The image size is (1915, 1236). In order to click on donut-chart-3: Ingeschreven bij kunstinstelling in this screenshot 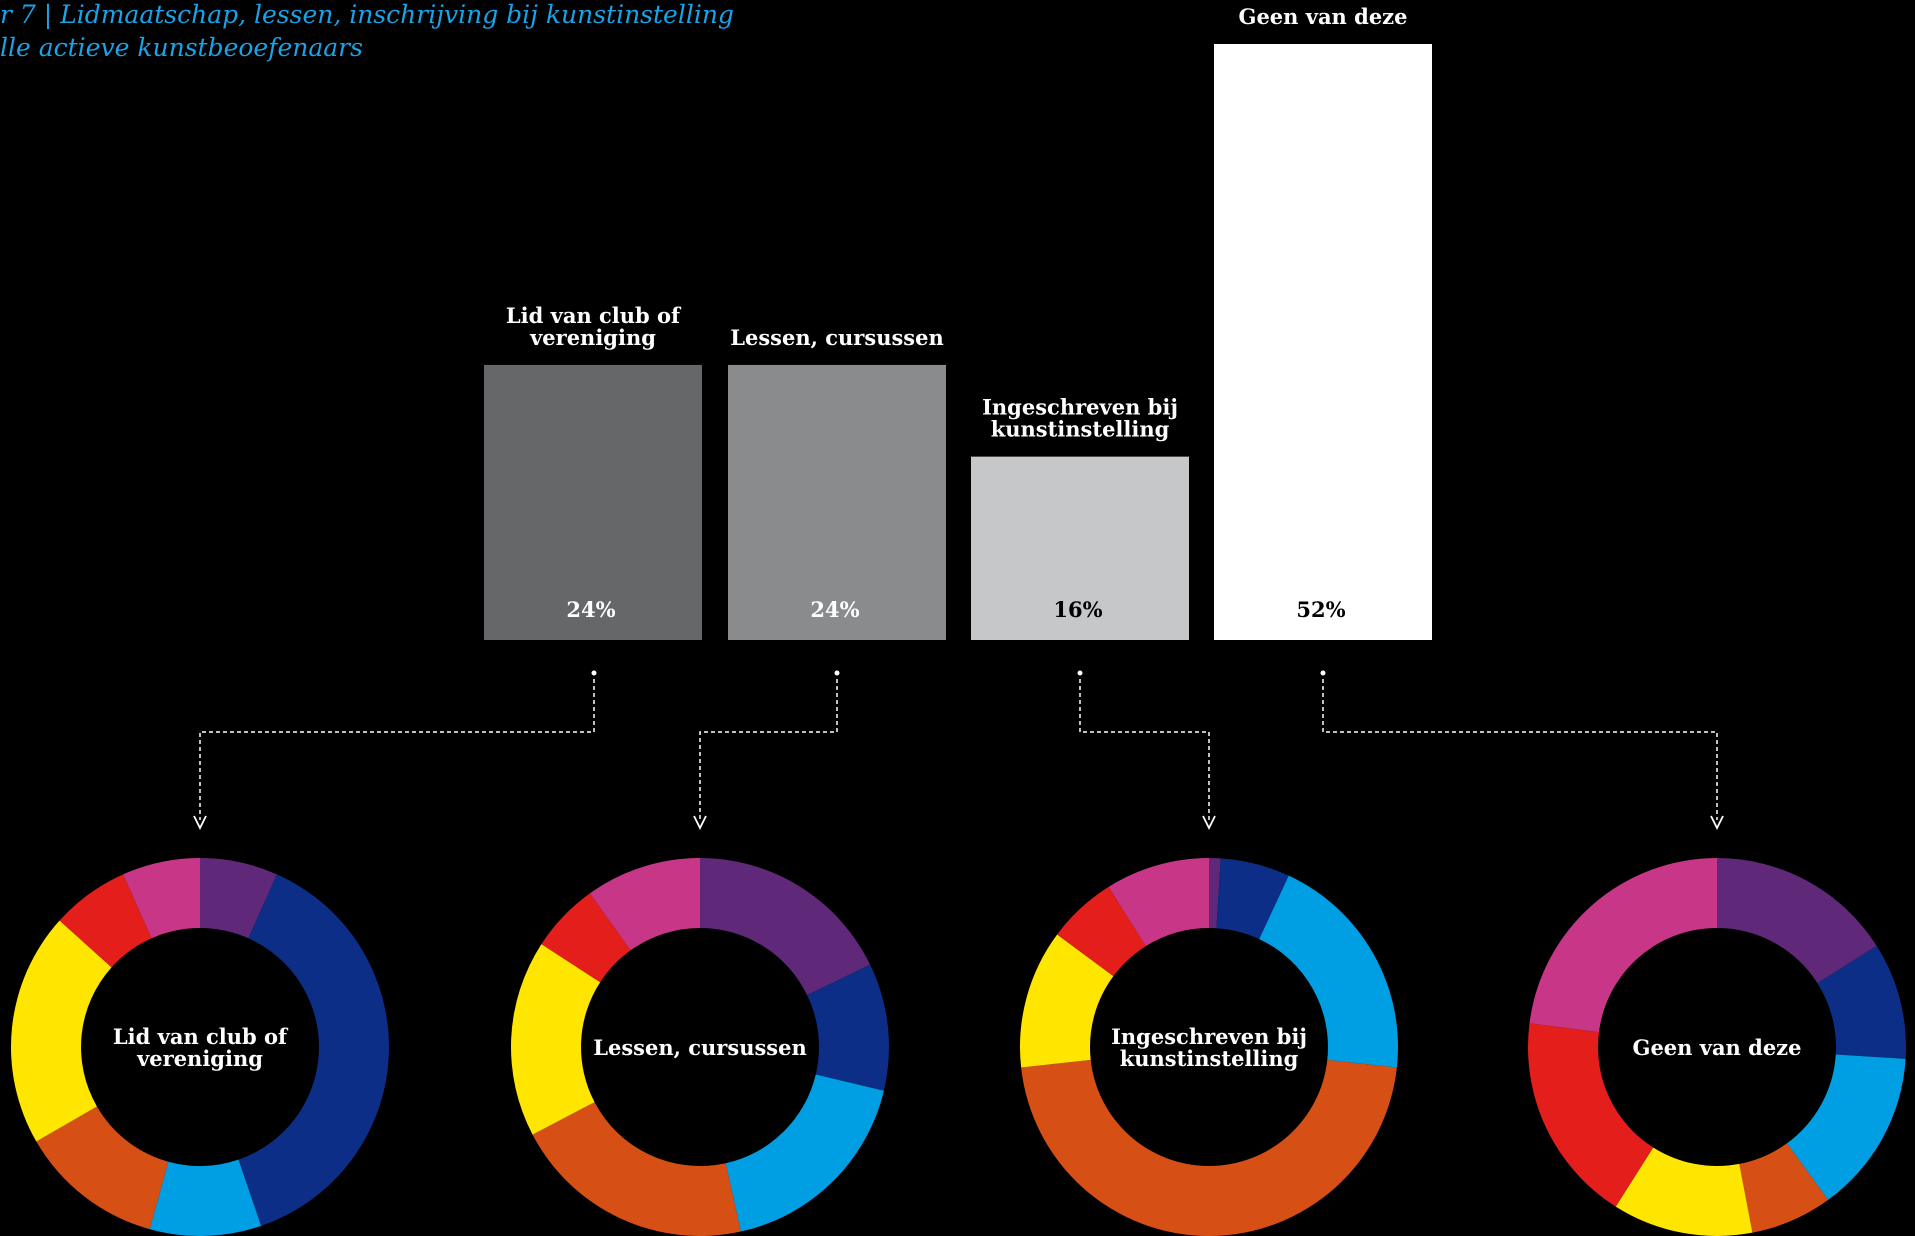, I will do `click(1209, 1047)`.